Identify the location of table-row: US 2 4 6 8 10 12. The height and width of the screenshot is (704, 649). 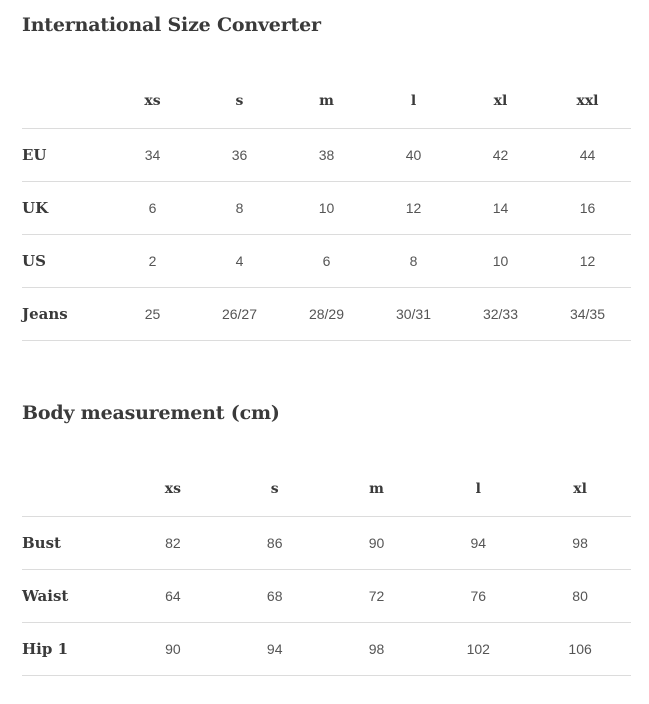
(326, 260).